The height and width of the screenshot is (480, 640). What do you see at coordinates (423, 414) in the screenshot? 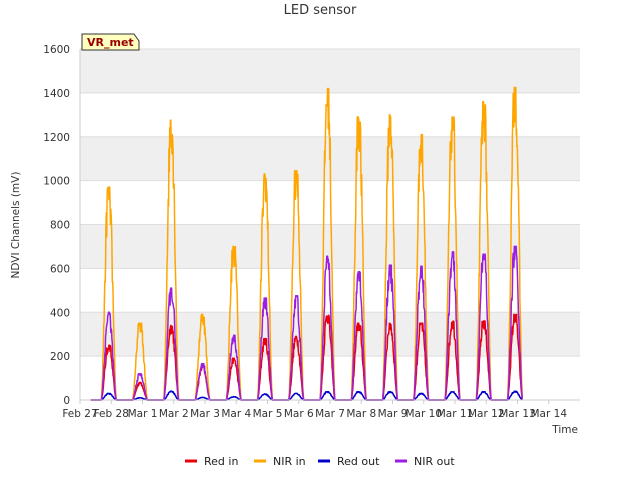
I see `x-tick-label: Mar 10` at bounding box center [423, 414].